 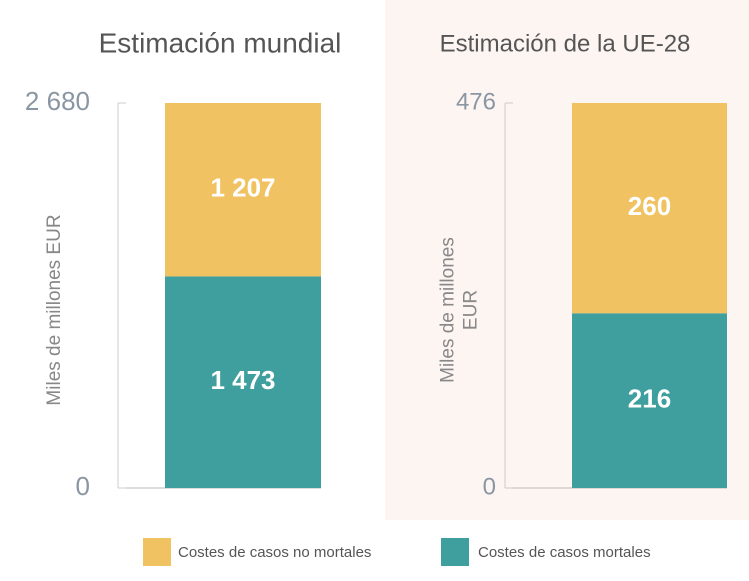 What do you see at coordinates (565, 43) in the screenshot?
I see `chart-title: Estimación de la UE-28` at bounding box center [565, 43].